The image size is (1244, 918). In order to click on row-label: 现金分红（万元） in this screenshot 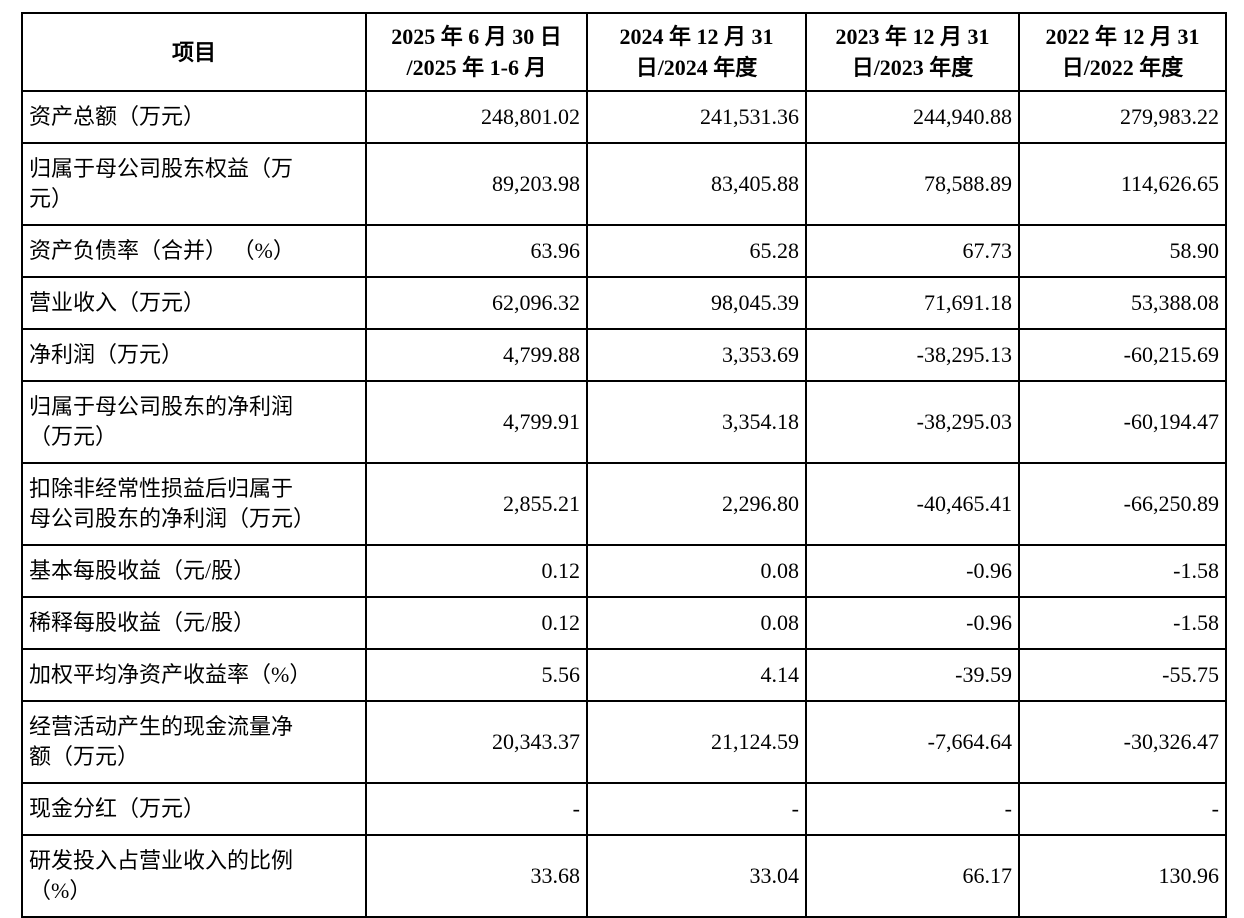, I will do `click(194, 809)`.